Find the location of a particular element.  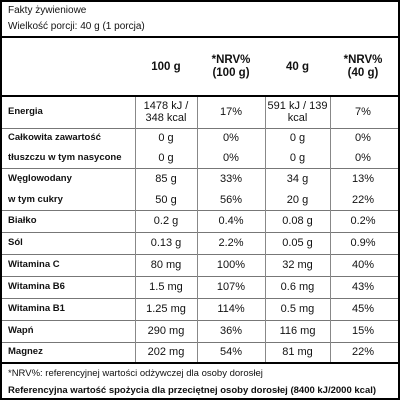

serving-size: Wielkość porcji: 40 g (1 porcja) is located at coordinates (76, 26).